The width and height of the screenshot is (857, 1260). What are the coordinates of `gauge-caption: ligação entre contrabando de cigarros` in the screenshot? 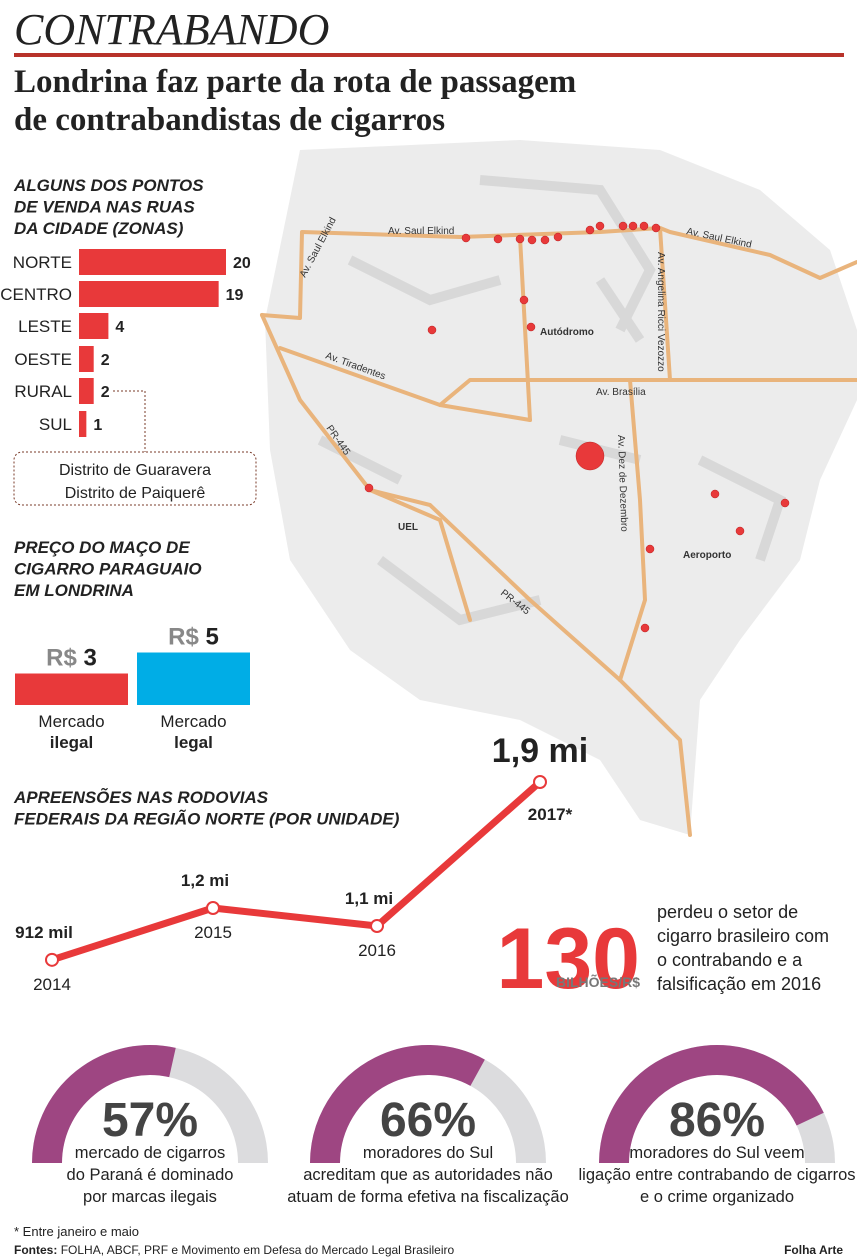 It's located at (716, 1175).